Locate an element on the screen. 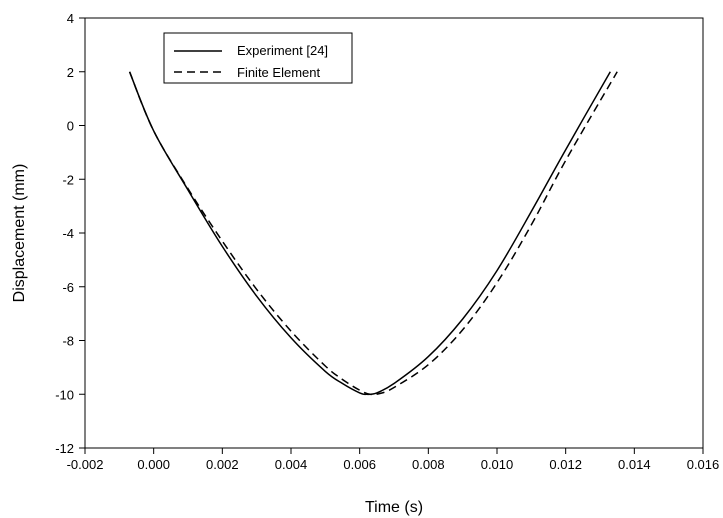 Image resolution: width=723 pixels, height=518 pixels. x-tick-label: 0.002 is located at coordinates (222, 464).